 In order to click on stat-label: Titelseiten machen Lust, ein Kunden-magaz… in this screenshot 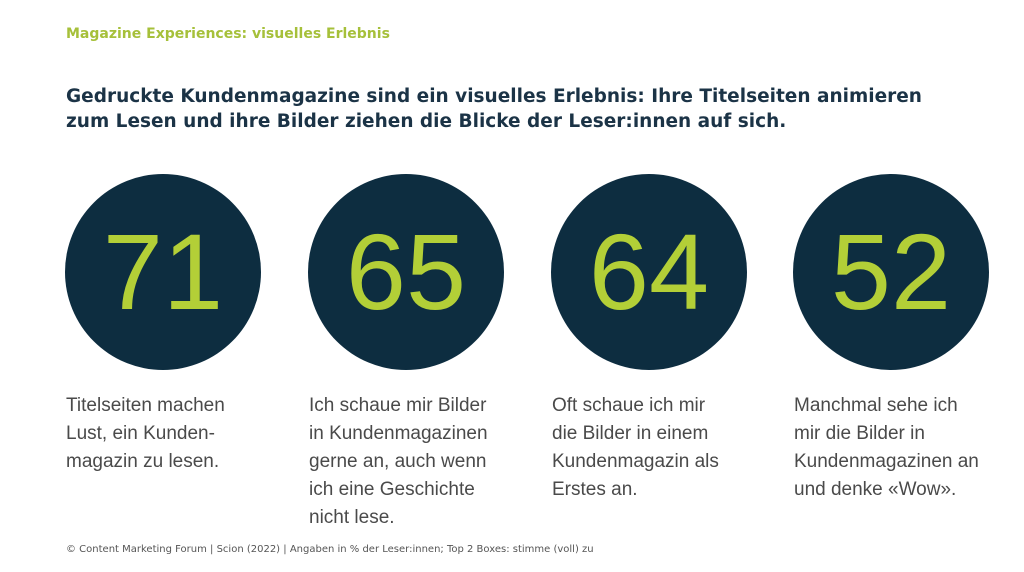, I will do `click(145, 434)`.